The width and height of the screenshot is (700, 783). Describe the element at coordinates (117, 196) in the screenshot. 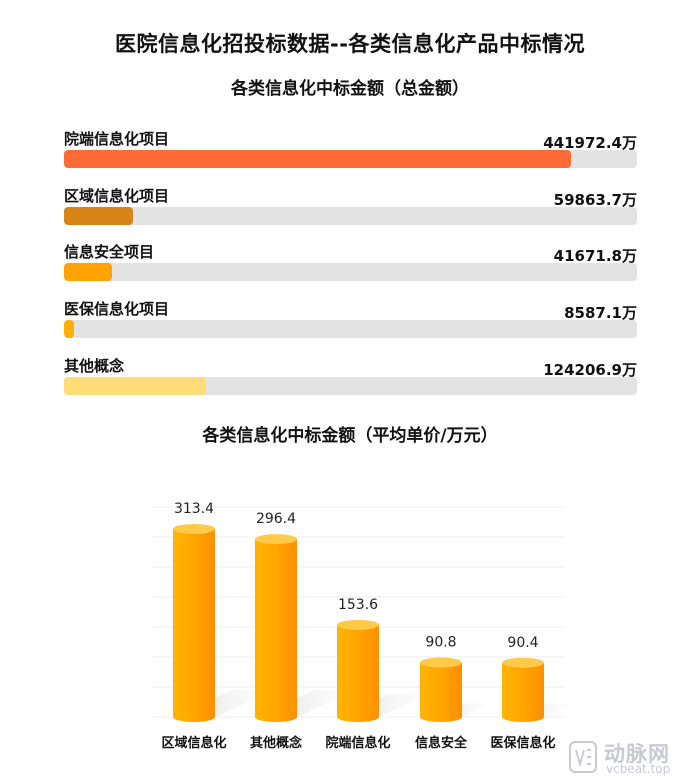

I see `hbar-category-label: 区域信息化项目` at that location.